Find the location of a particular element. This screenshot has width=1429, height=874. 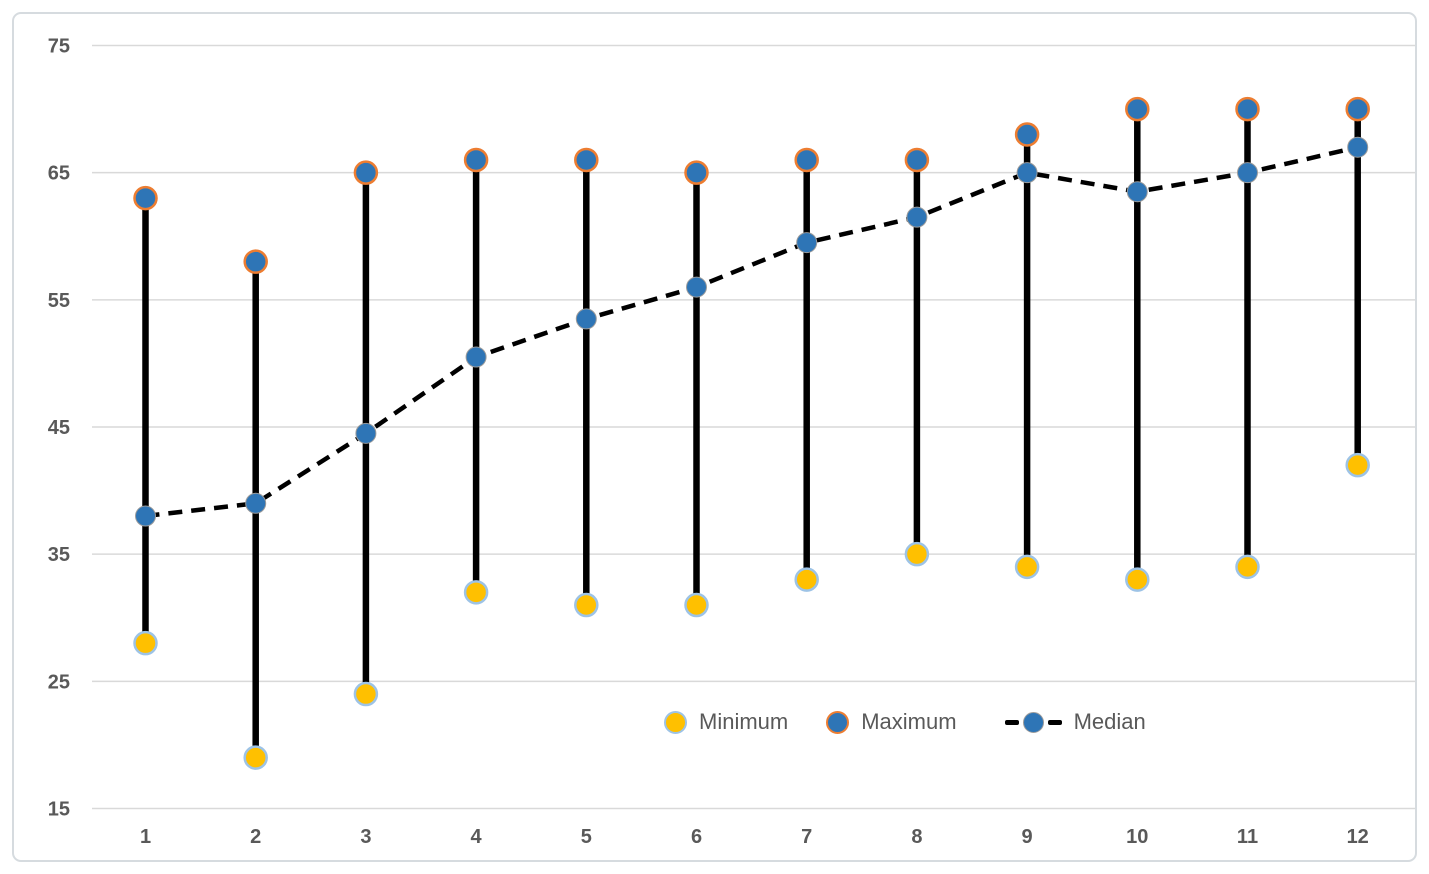

y-tick-label-25: 25 is located at coordinates (59, 682).